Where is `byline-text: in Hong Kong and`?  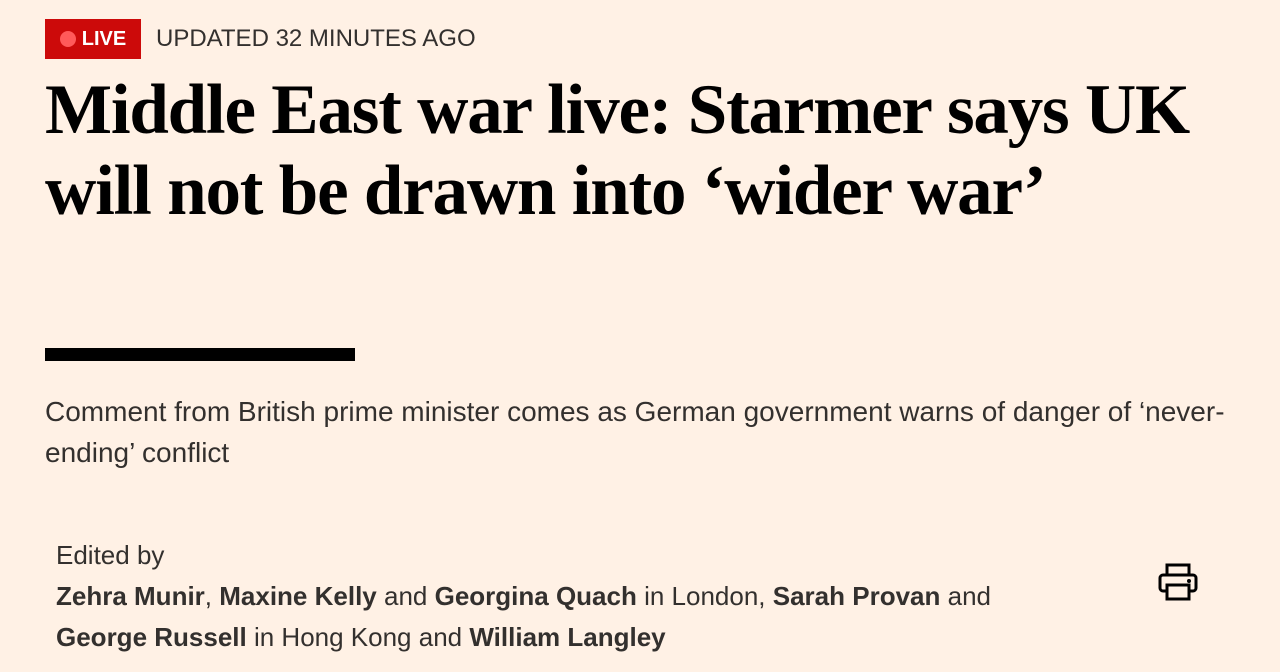
byline-text: in Hong Kong and is located at coordinates (358, 637).